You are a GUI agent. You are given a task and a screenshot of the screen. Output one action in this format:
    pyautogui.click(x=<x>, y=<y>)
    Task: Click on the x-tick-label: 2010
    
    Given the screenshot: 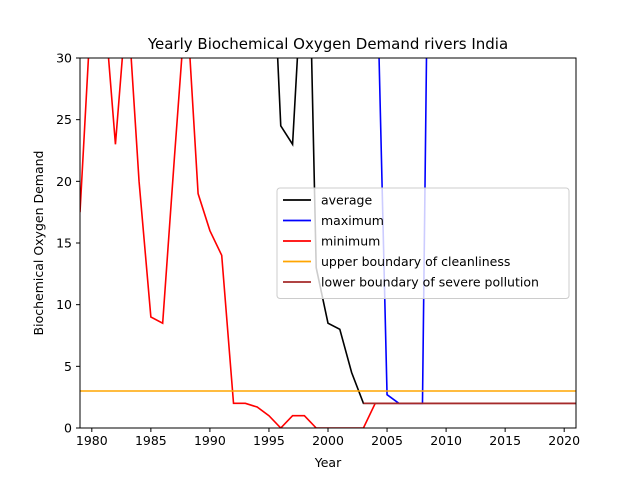 What is the action you would take?
    pyautogui.click(x=446, y=440)
    